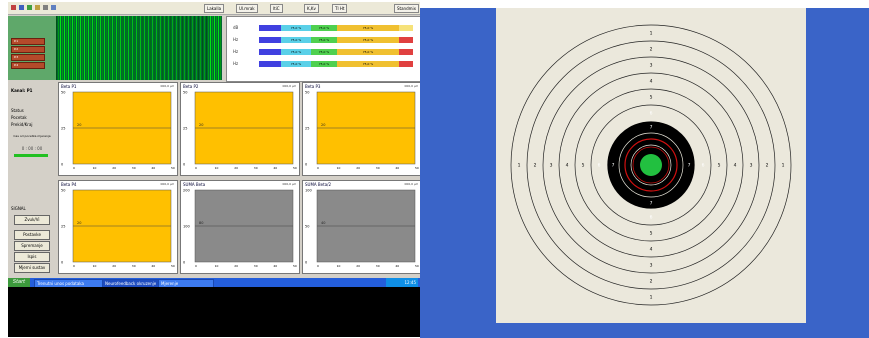  What do you see at coordinates (32, 220) in the screenshot?
I see `sound-button: Zvuk/Vi` at bounding box center [32, 220].